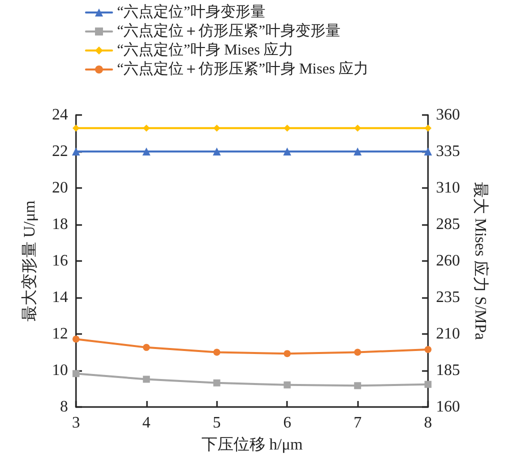 The height and width of the screenshot is (463, 508). Describe the element at coordinates (216, 423) in the screenshot. I see `x-tick-label: 5` at that location.